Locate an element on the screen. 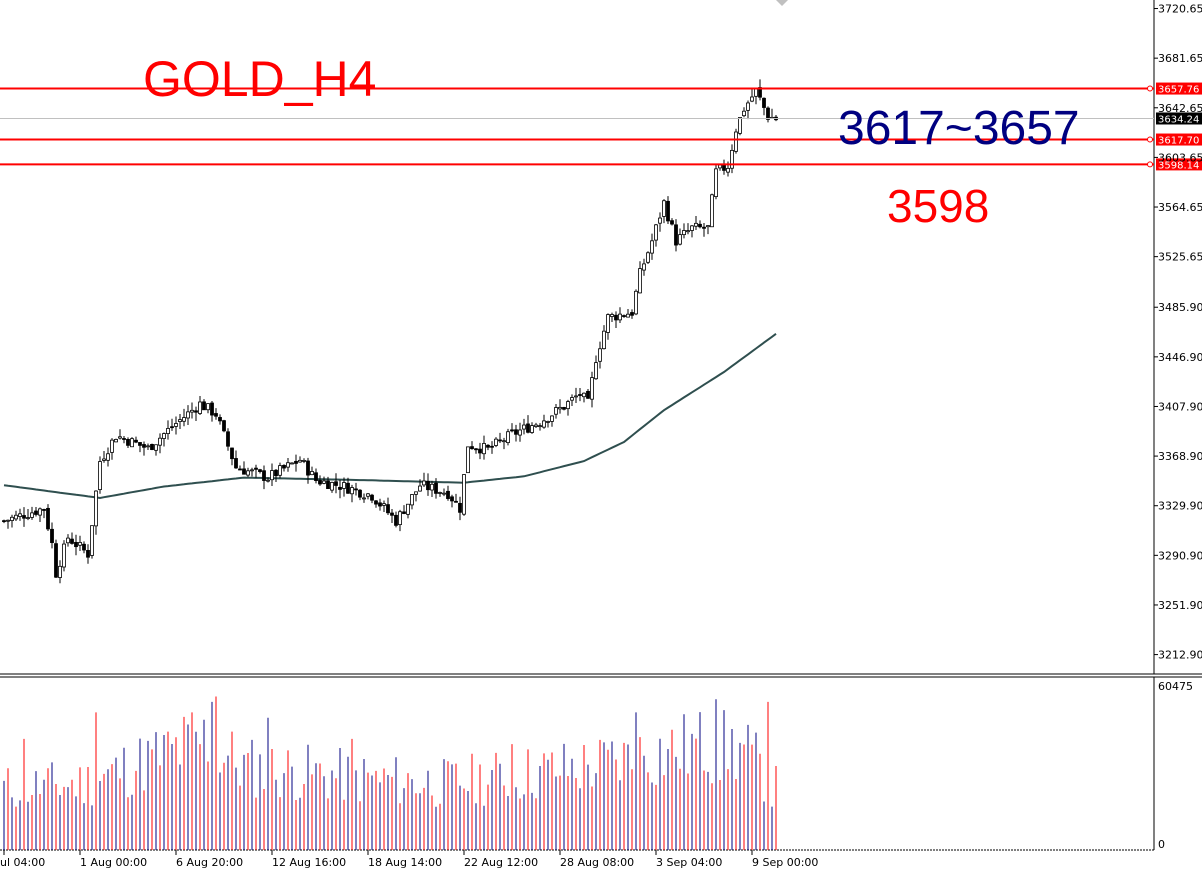  horizontal-levels-layer: 3657.76 3617.70 3598.14 is located at coordinates (601, 127).